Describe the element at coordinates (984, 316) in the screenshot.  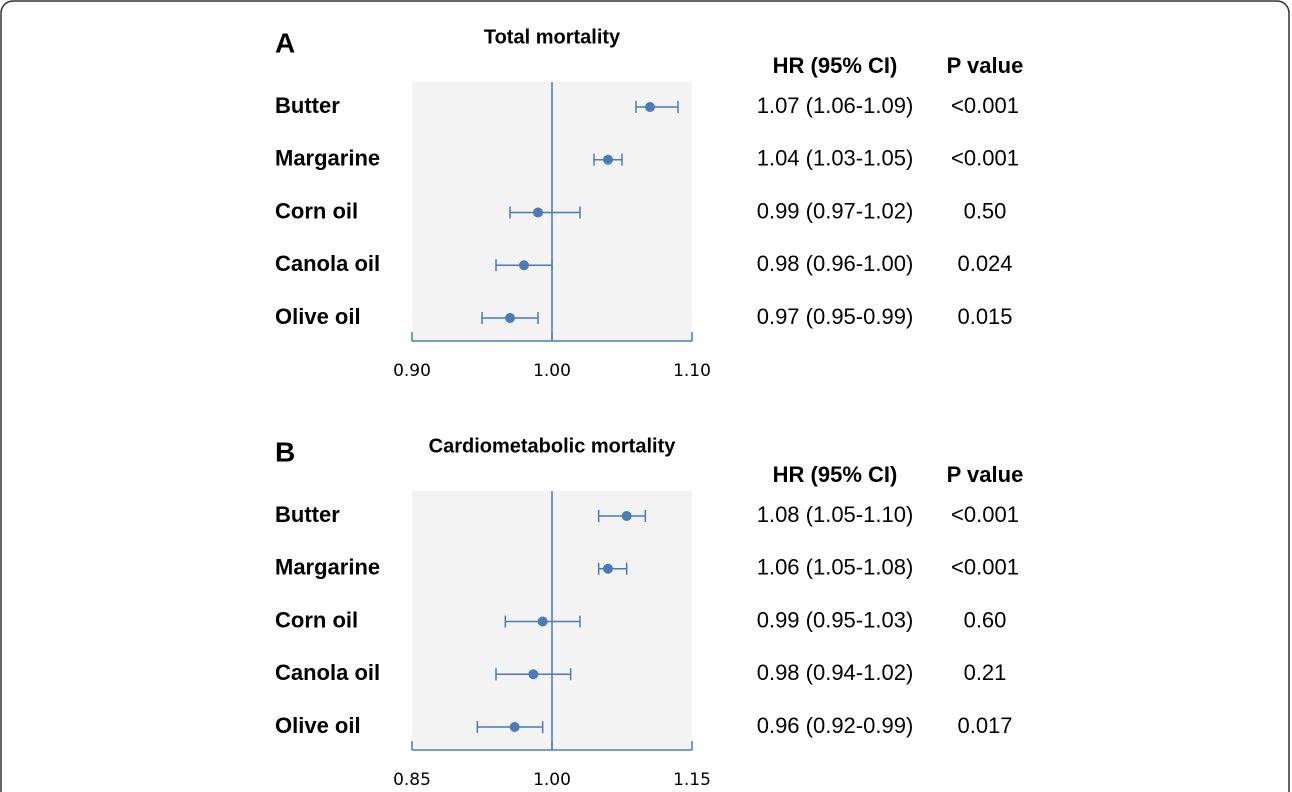
I see `p-value: 0.015` at that location.